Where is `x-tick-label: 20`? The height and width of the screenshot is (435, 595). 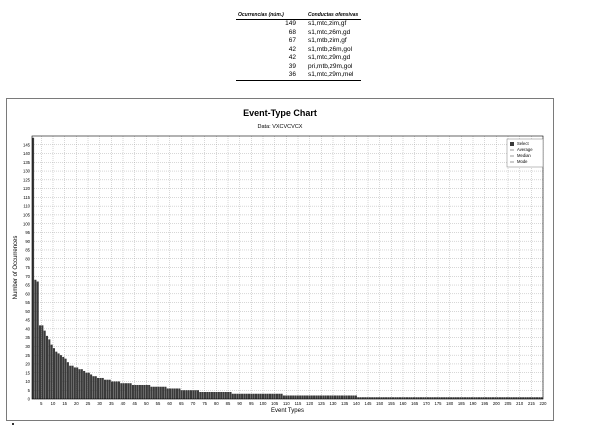
x-tick-label: 20 is located at coordinates (76, 403).